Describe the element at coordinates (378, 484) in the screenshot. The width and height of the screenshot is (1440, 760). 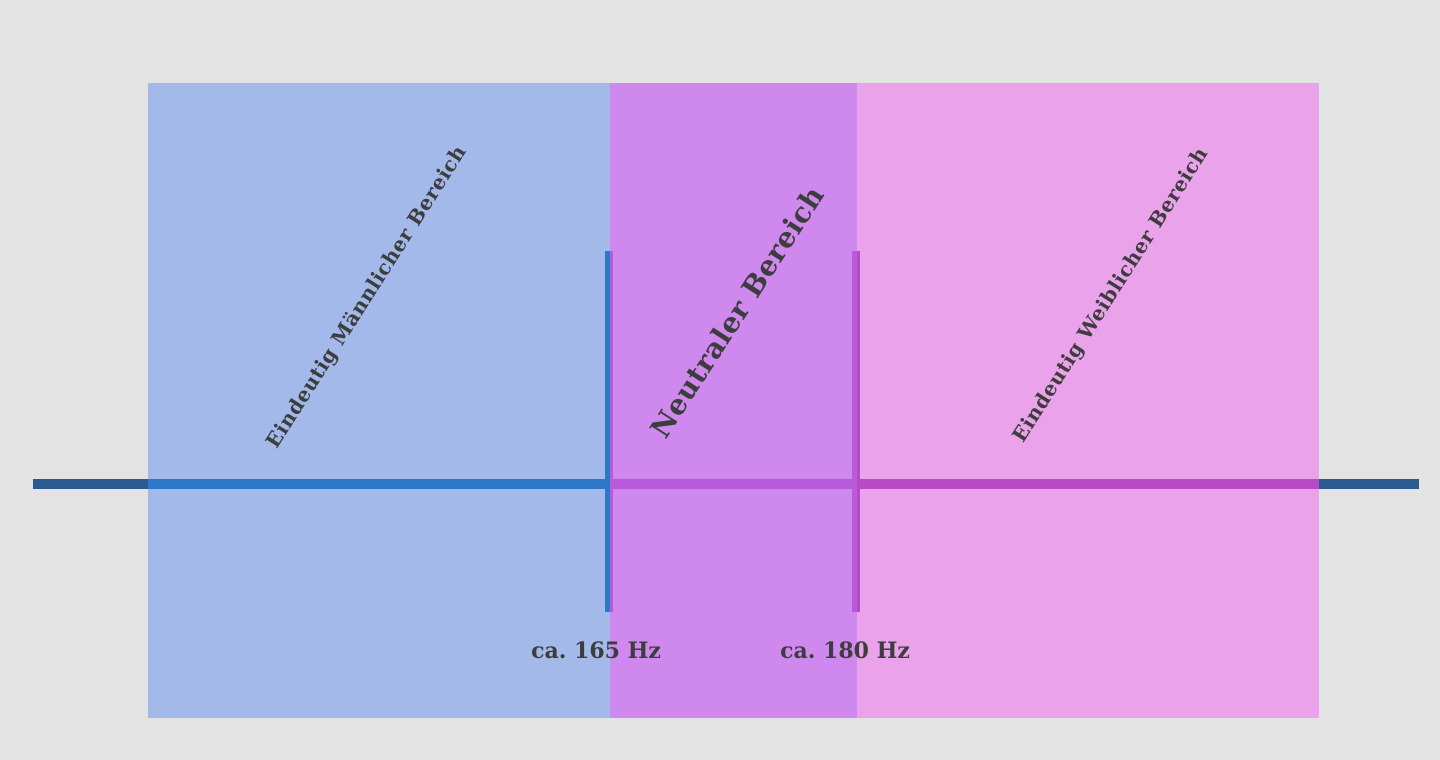
I see `male-segment` at that location.